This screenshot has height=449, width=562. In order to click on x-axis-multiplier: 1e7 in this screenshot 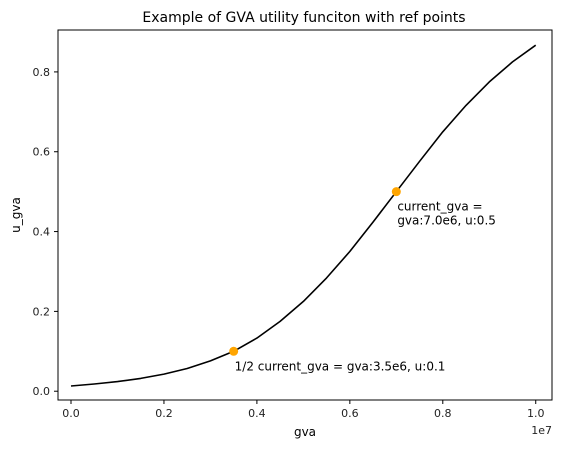, I will do `click(541, 430)`.